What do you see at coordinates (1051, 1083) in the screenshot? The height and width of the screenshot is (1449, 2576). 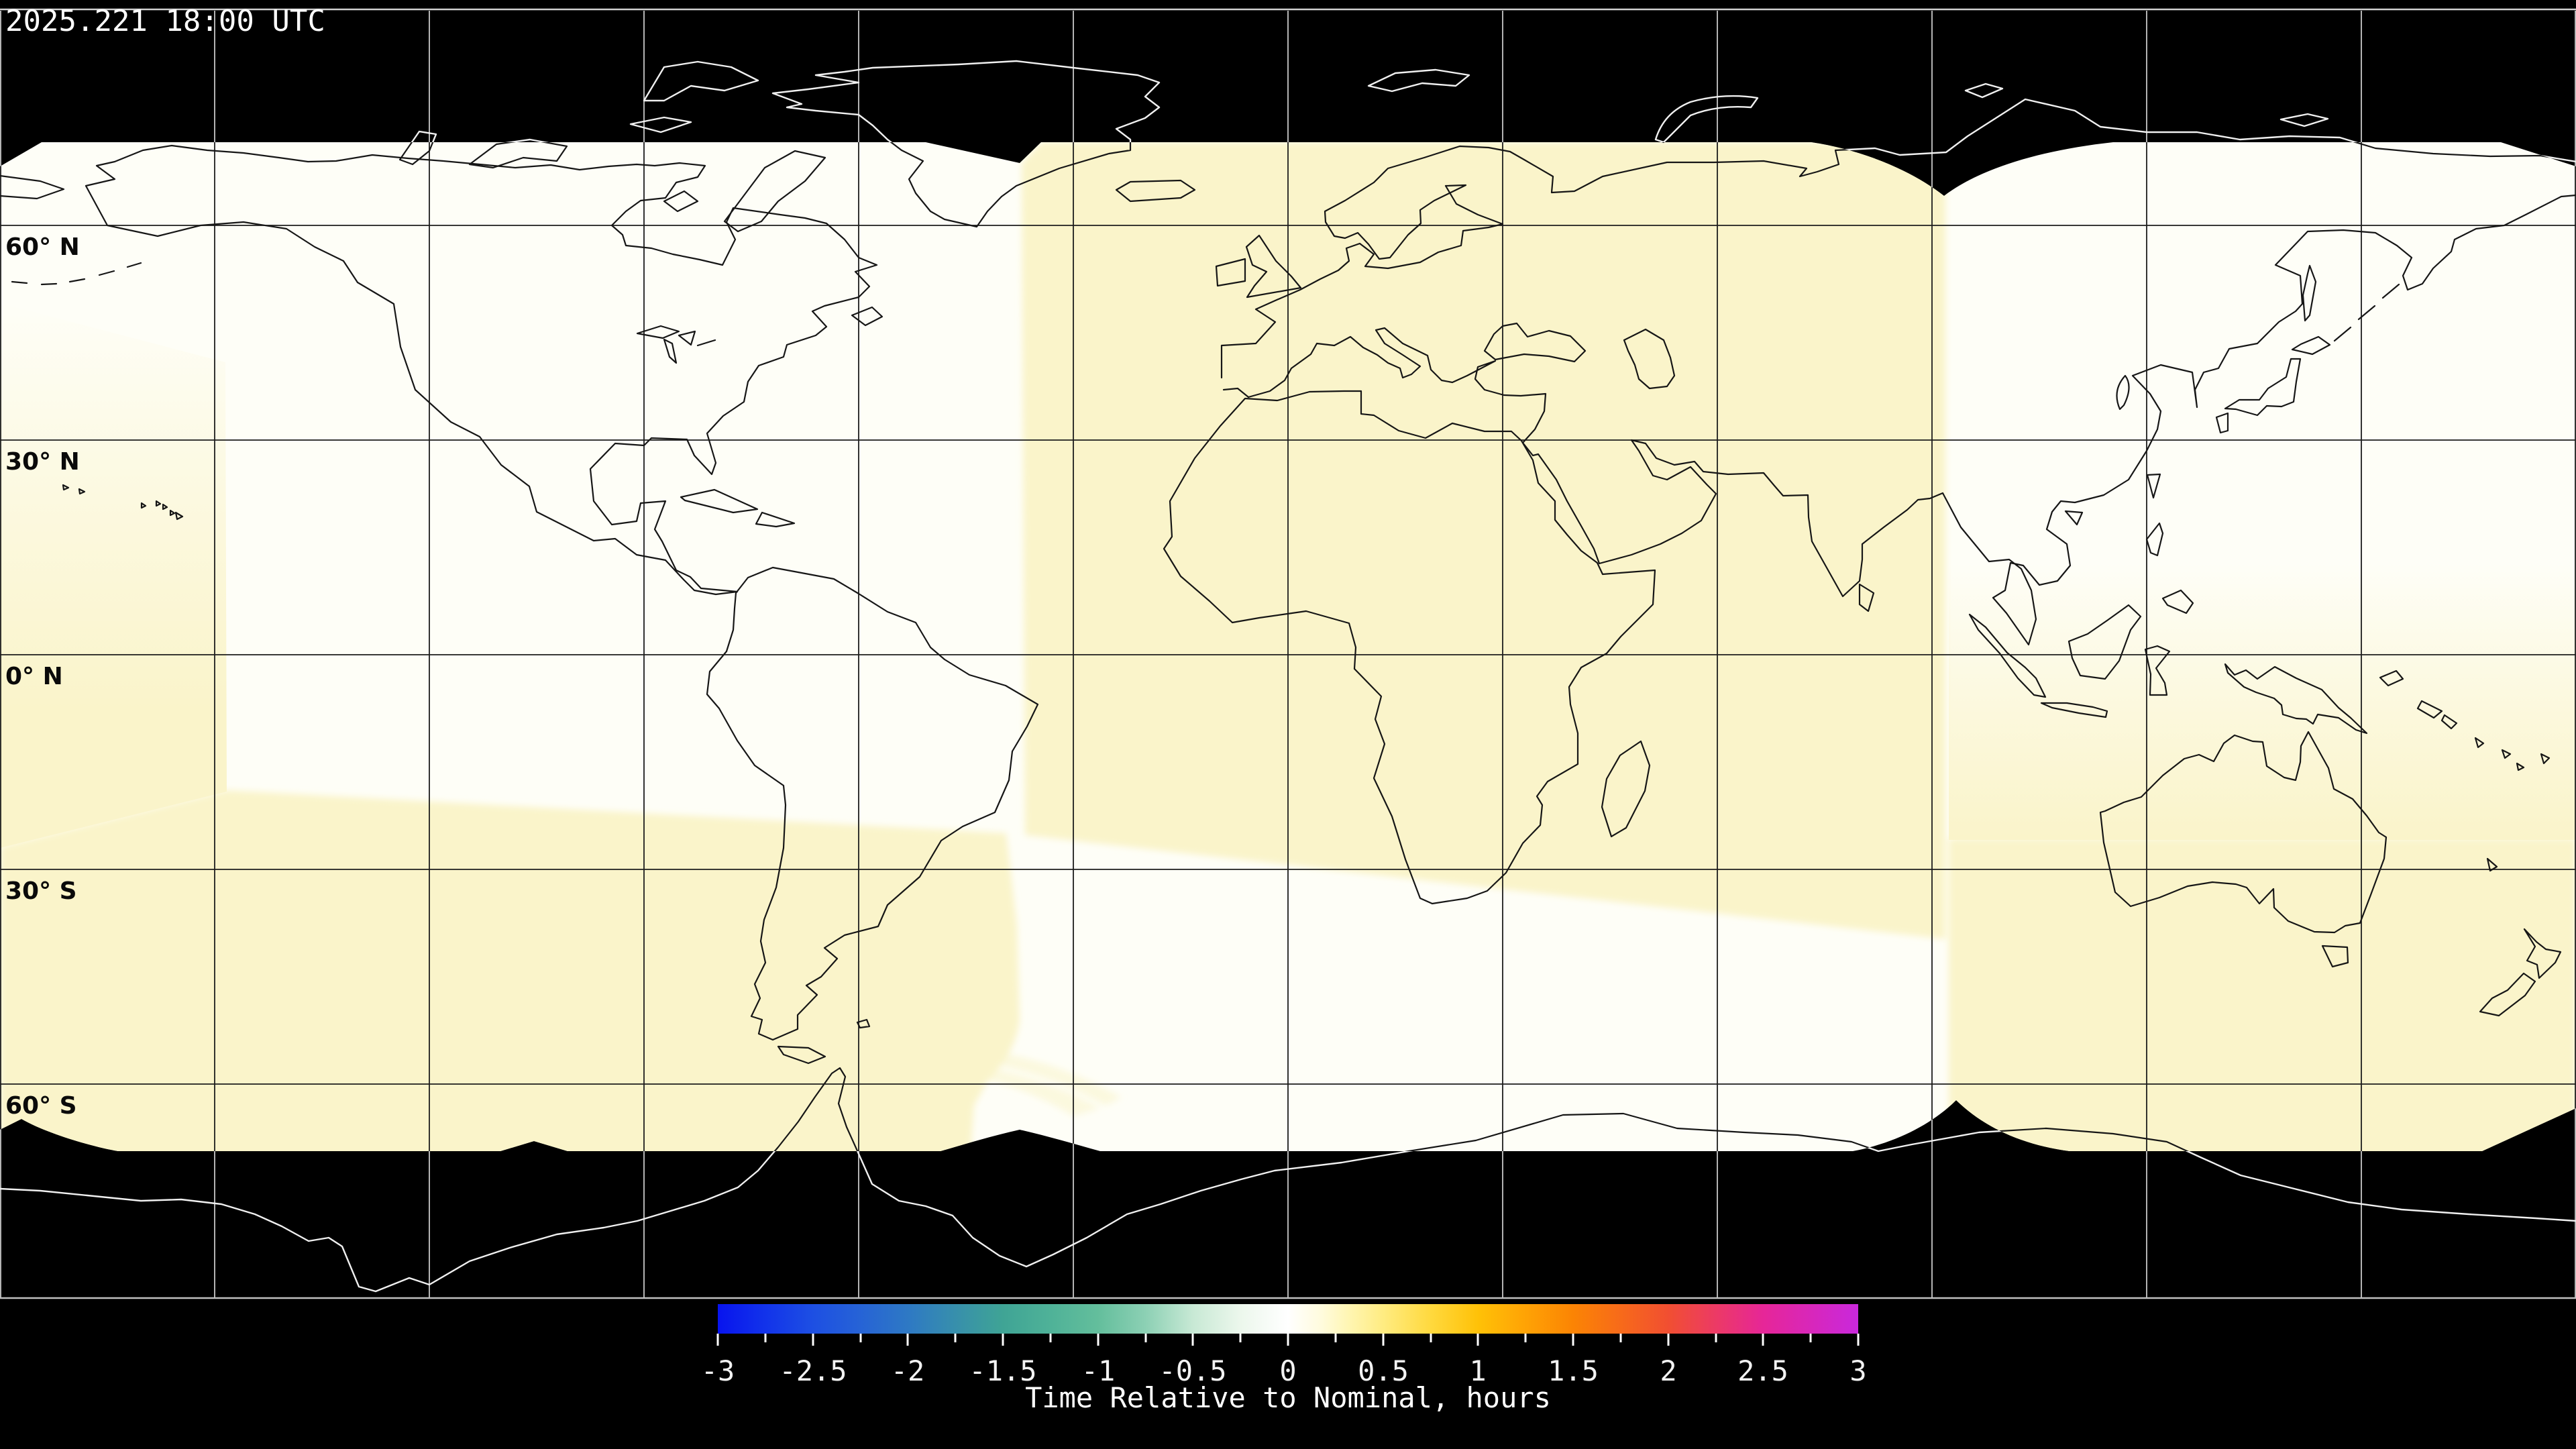 I see `tint-swath-fan` at bounding box center [1051, 1083].